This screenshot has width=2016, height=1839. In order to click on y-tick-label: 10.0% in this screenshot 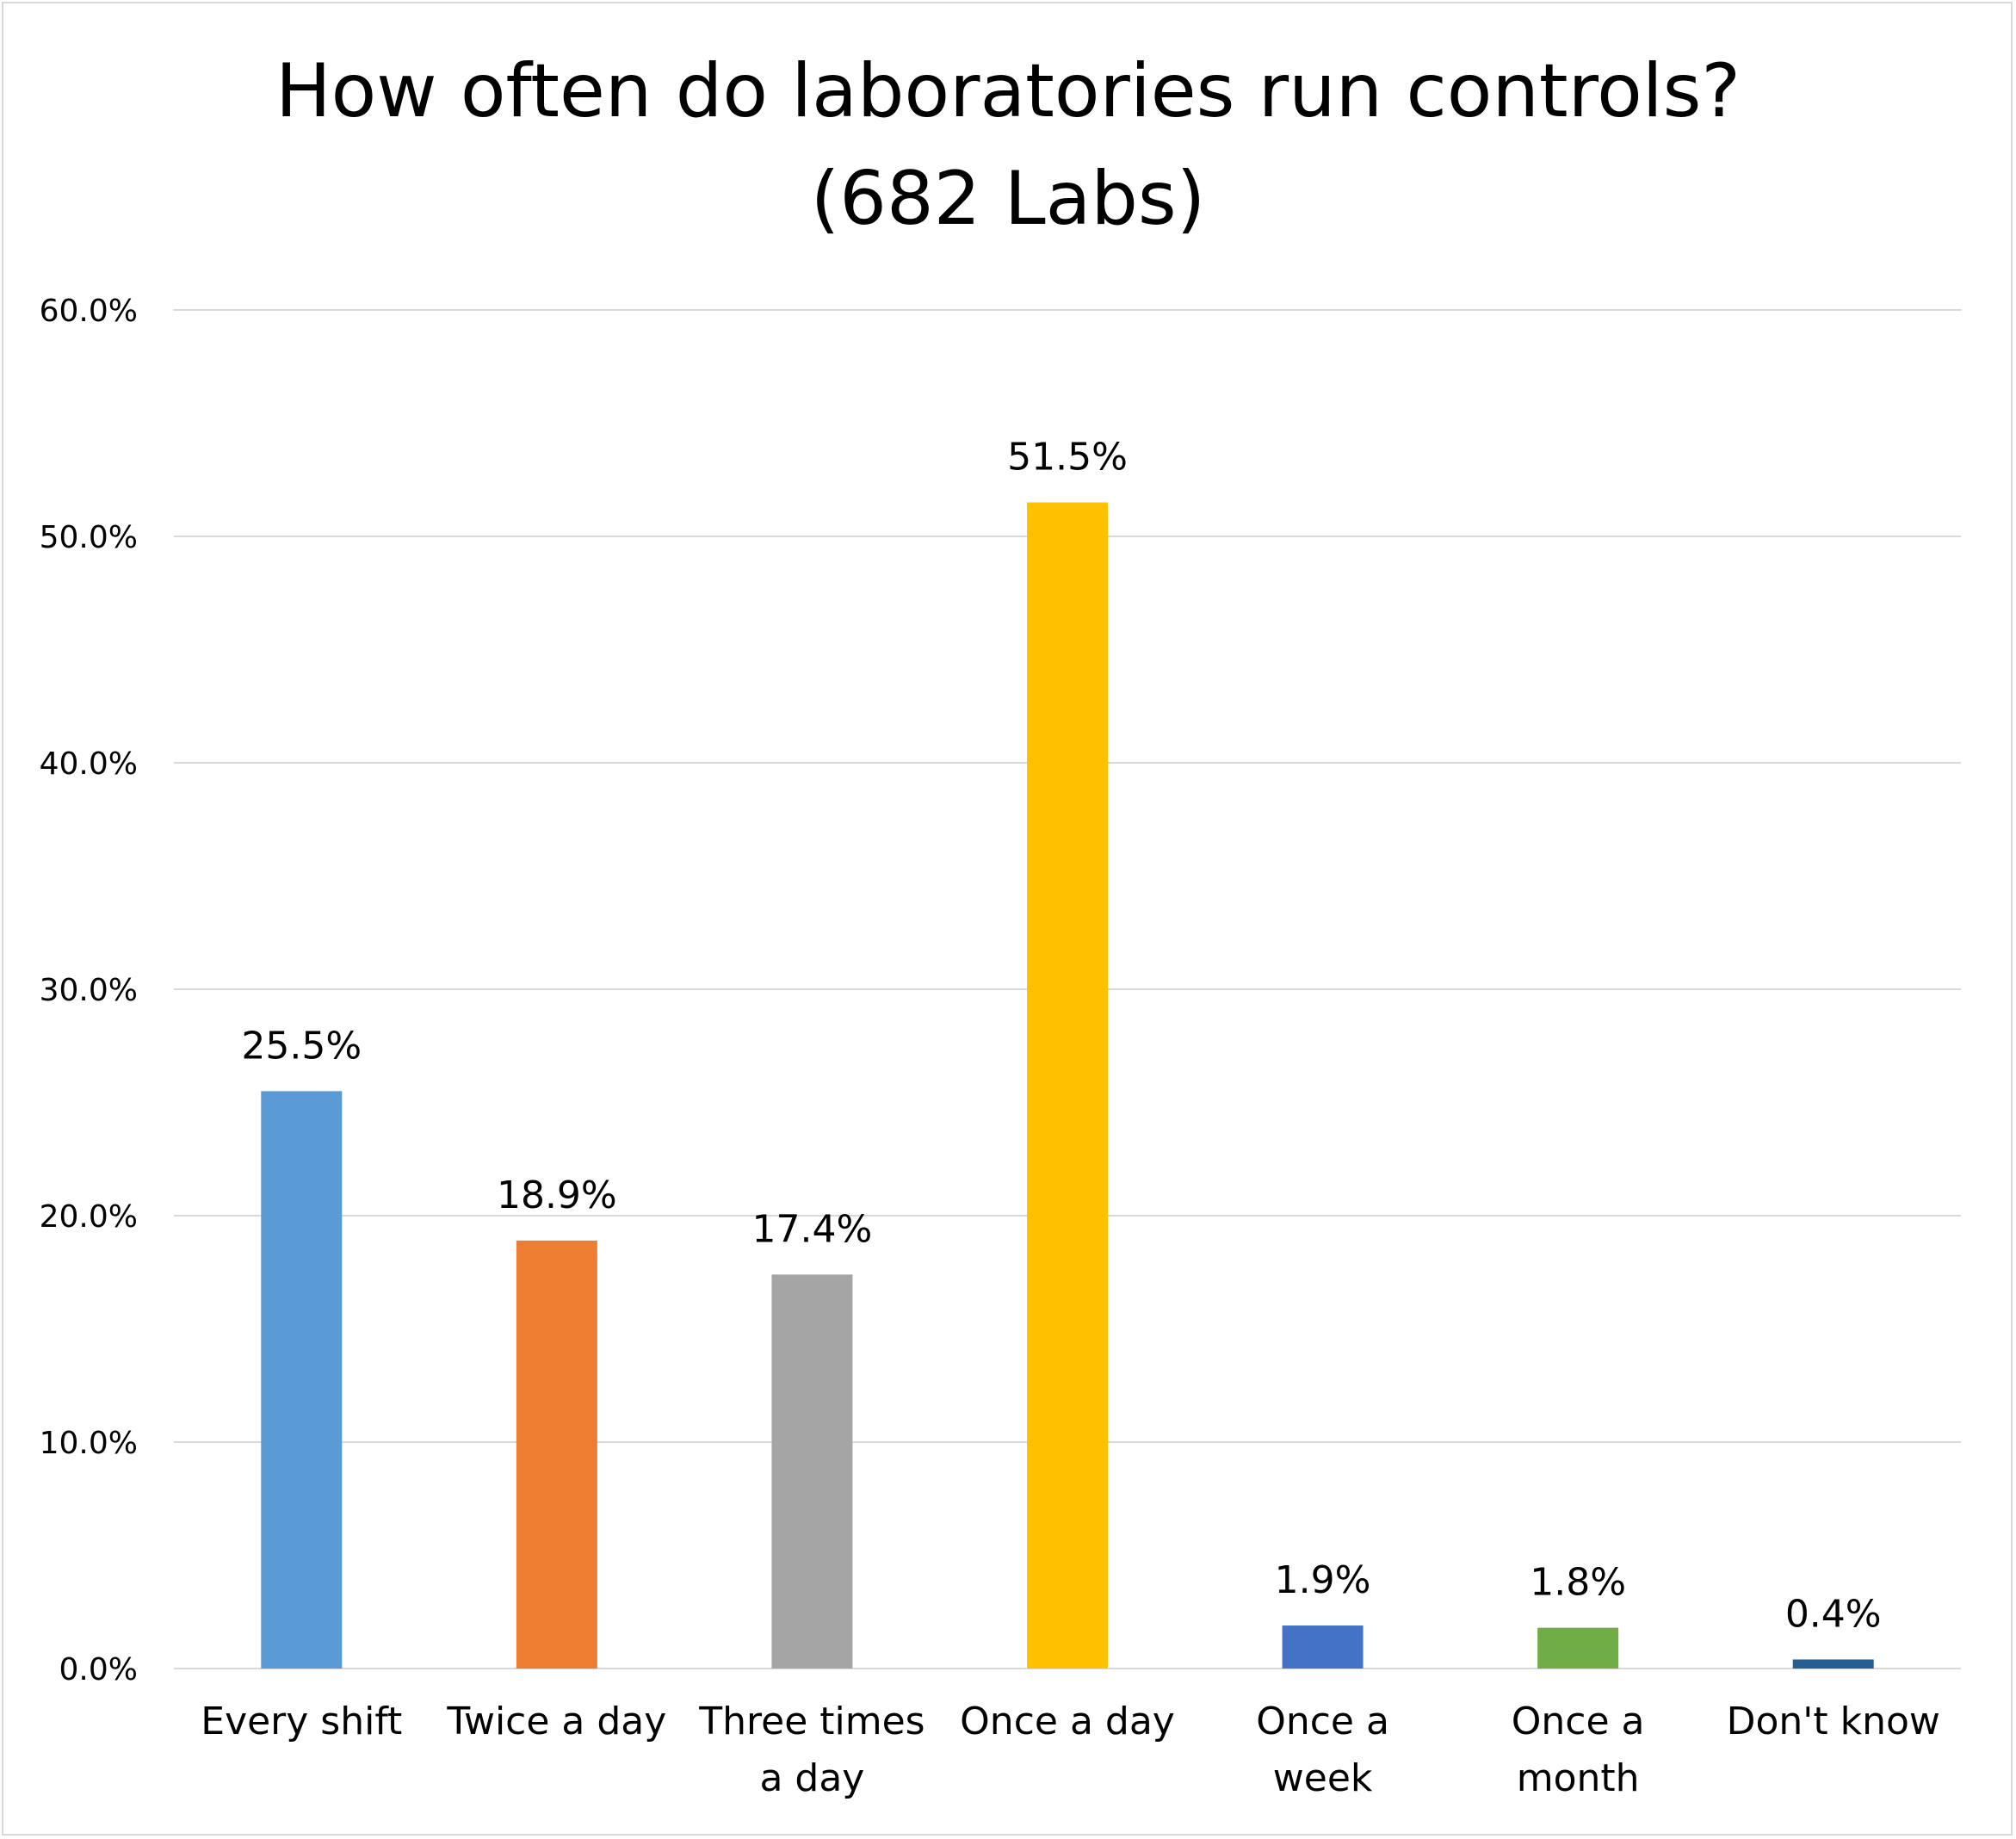, I will do `click(89, 1444)`.